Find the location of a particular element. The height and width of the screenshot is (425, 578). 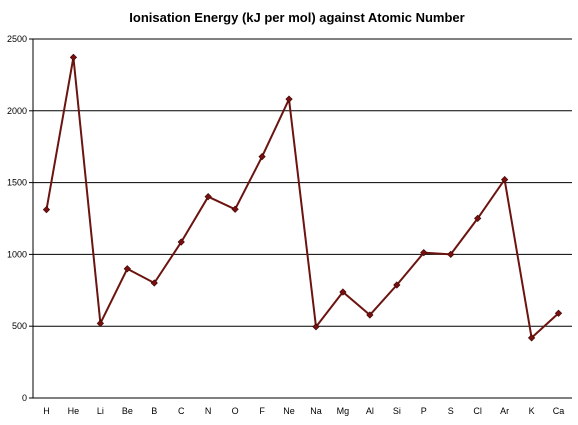

y-tick-labels: 0 500 1000 1500 2000 2500 is located at coordinates (17, 218).